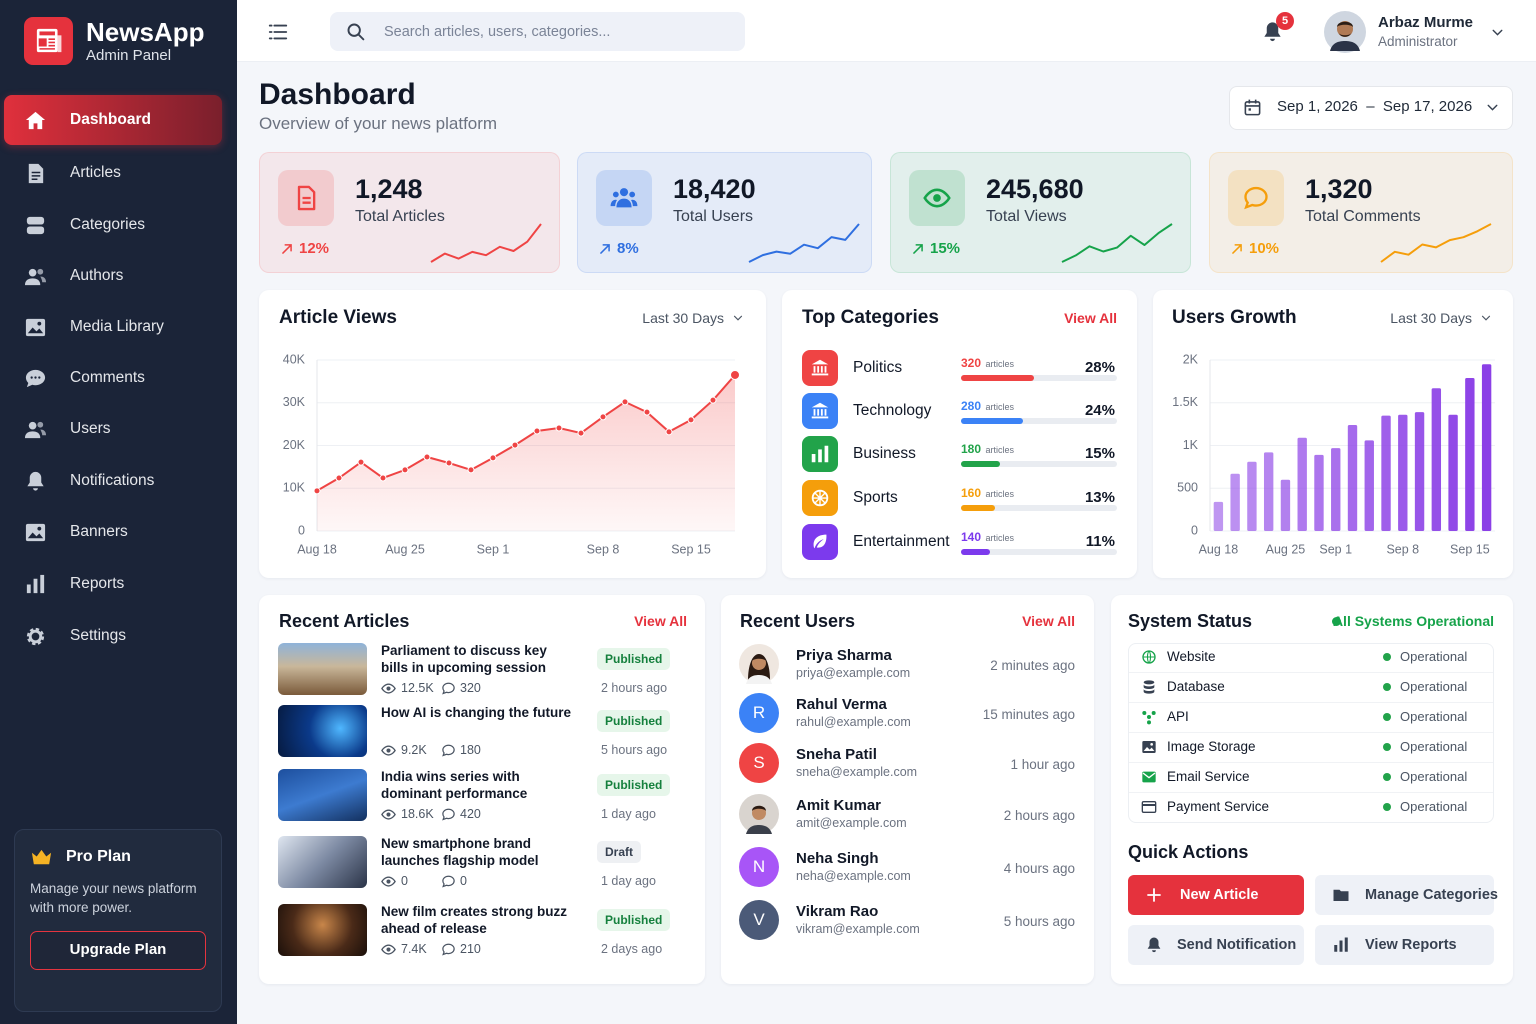 The width and height of the screenshot is (1536, 1024). I want to click on article-comments: 320, so click(470, 688).